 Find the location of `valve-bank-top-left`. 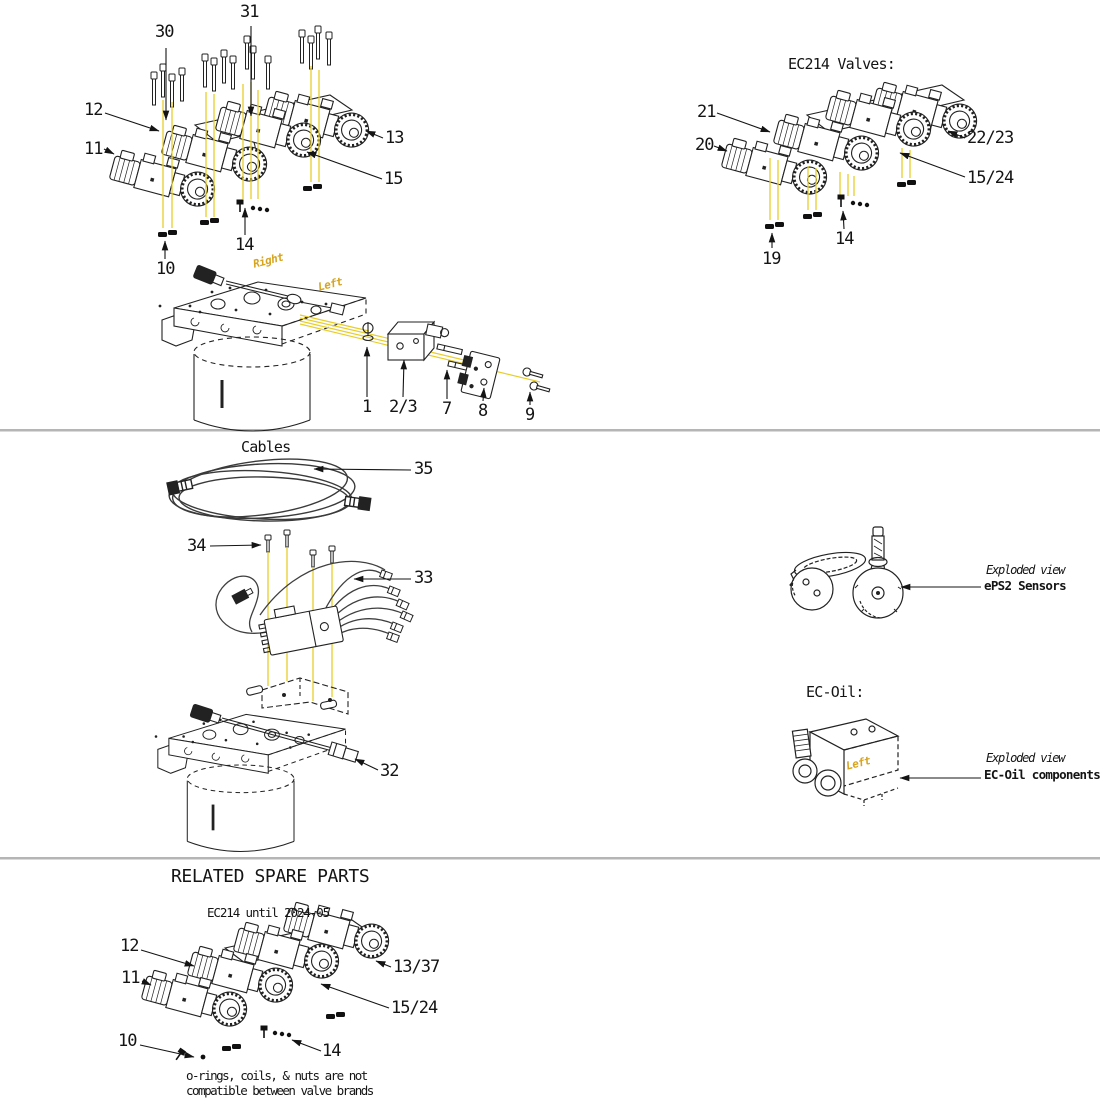

valve-bank-top-left is located at coordinates (241, 147).